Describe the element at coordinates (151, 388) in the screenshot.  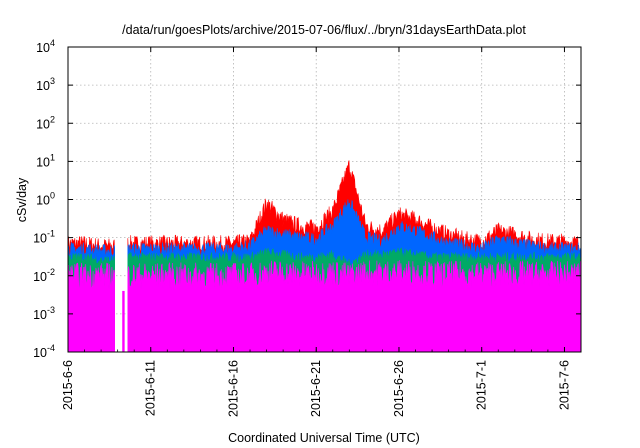
I see `x-tick-label: 2015-6-11` at that location.